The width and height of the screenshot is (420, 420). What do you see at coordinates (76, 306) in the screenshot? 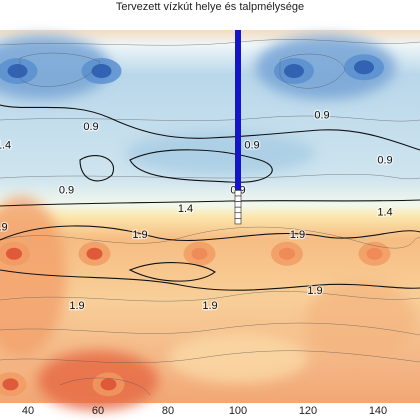
I see `contour-label-12: 1.9` at bounding box center [76, 306].